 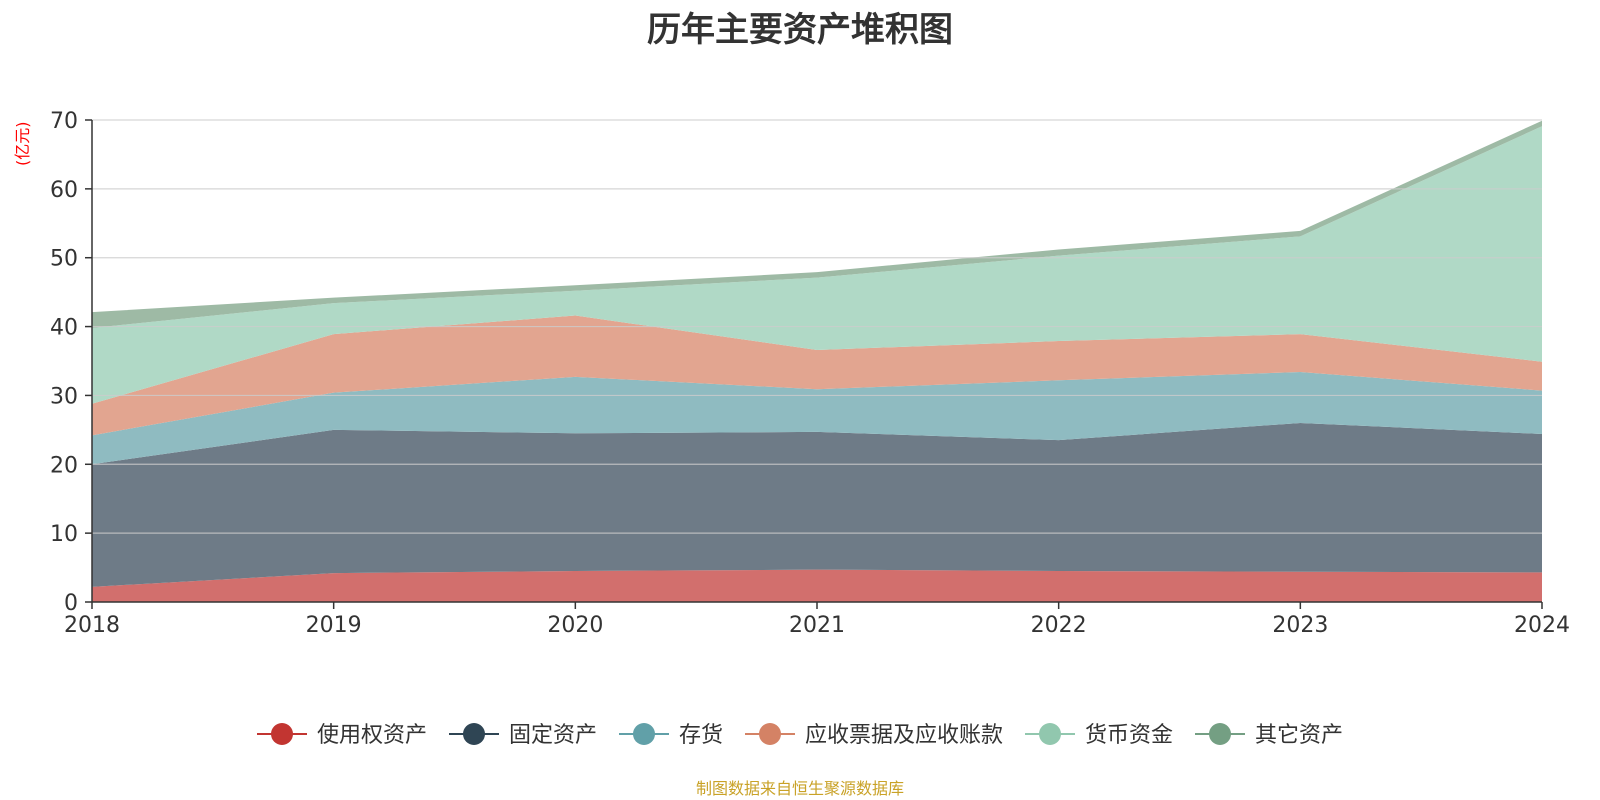 What do you see at coordinates (372, 735) in the screenshot?
I see `legend-label-1: 使用权资产` at bounding box center [372, 735].